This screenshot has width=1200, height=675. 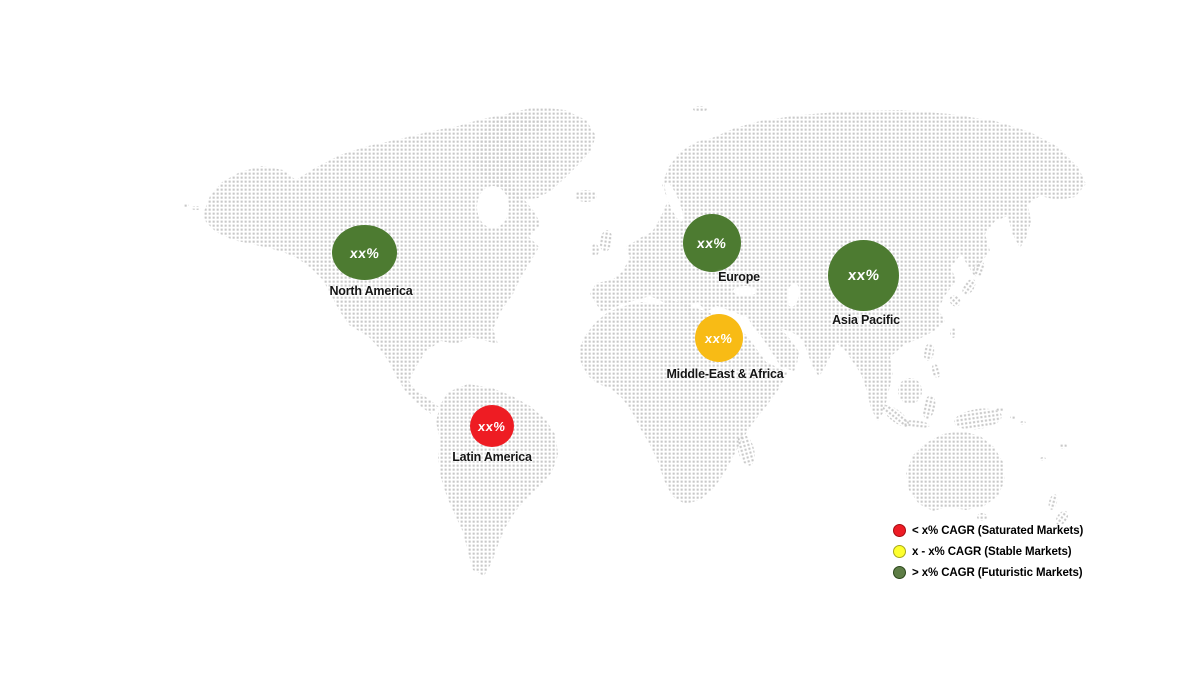 What do you see at coordinates (700, 109) in the screenshot?
I see `svalbard` at bounding box center [700, 109].